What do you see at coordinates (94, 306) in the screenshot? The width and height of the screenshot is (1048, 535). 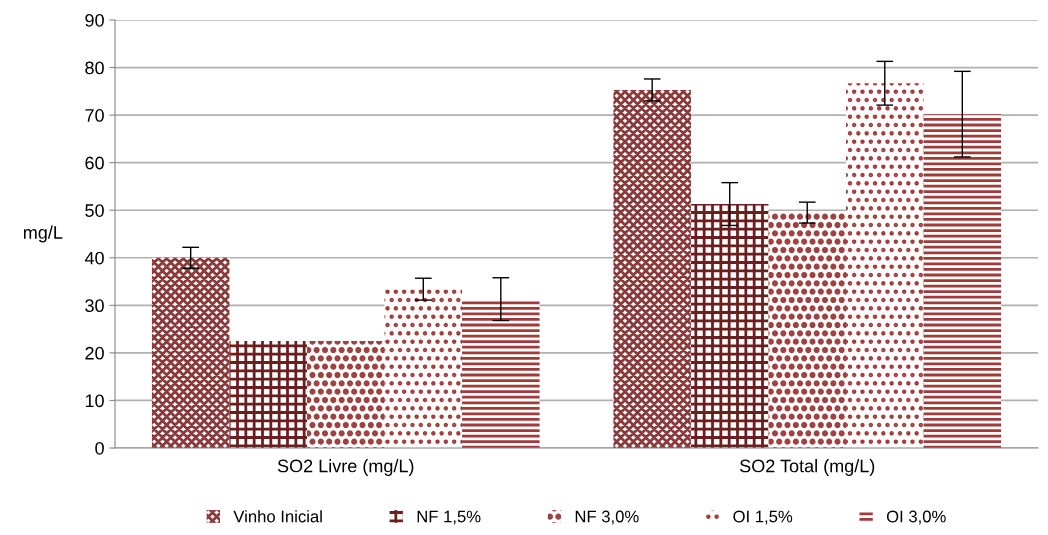 I see `y-tick-label: 30` at bounding box center [94, 306].